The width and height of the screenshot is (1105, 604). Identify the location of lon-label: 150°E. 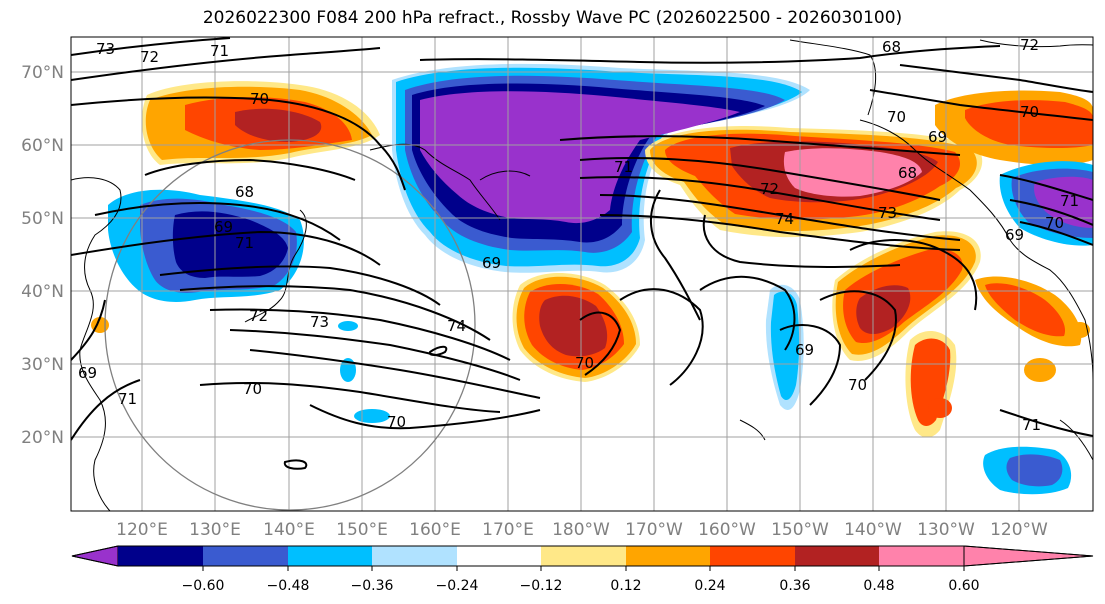
(362, 530).